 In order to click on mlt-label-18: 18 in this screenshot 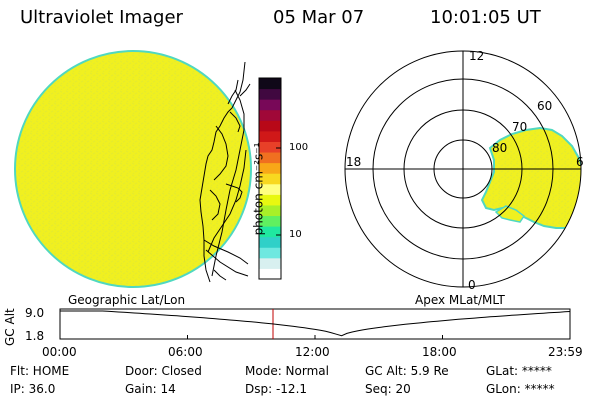, I will do `click(353, 162)`.